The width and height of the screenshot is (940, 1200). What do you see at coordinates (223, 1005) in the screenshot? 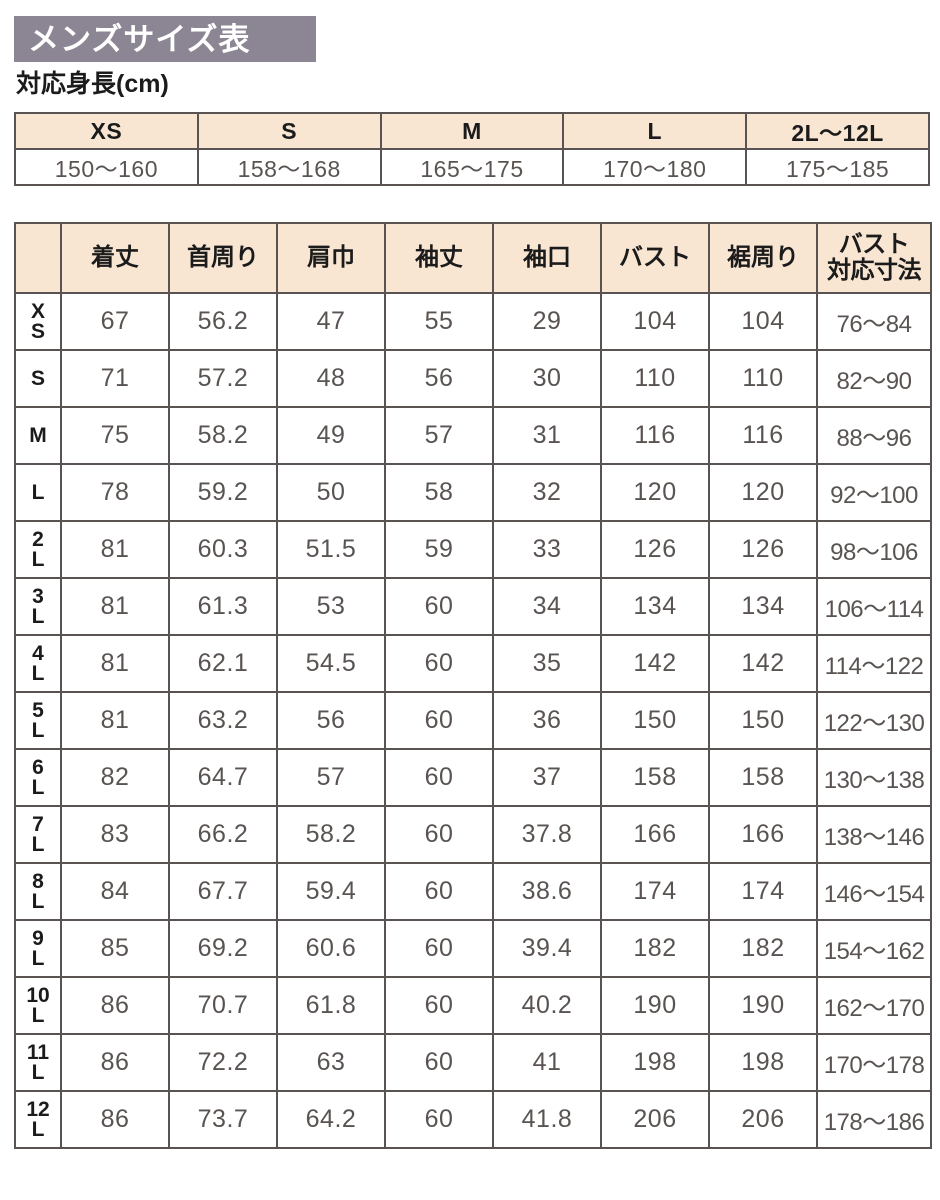
I see `cell-neck: 70.7` at bounding box center [223, 1005].